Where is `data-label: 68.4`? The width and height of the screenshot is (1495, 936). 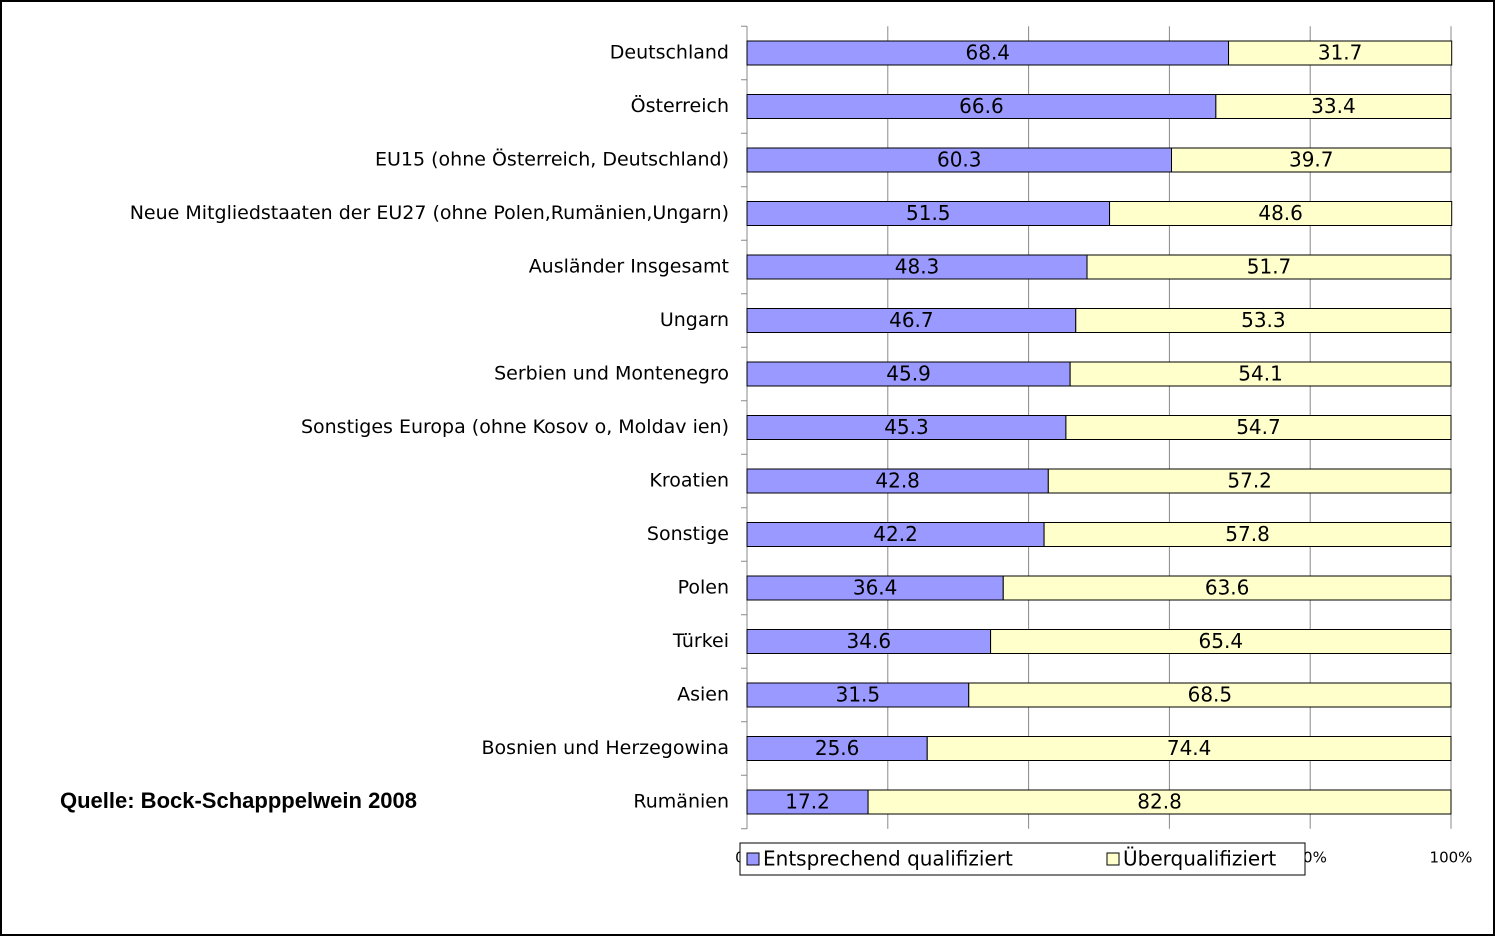 data-label: 68.4 is located at coordinates (988, 53).